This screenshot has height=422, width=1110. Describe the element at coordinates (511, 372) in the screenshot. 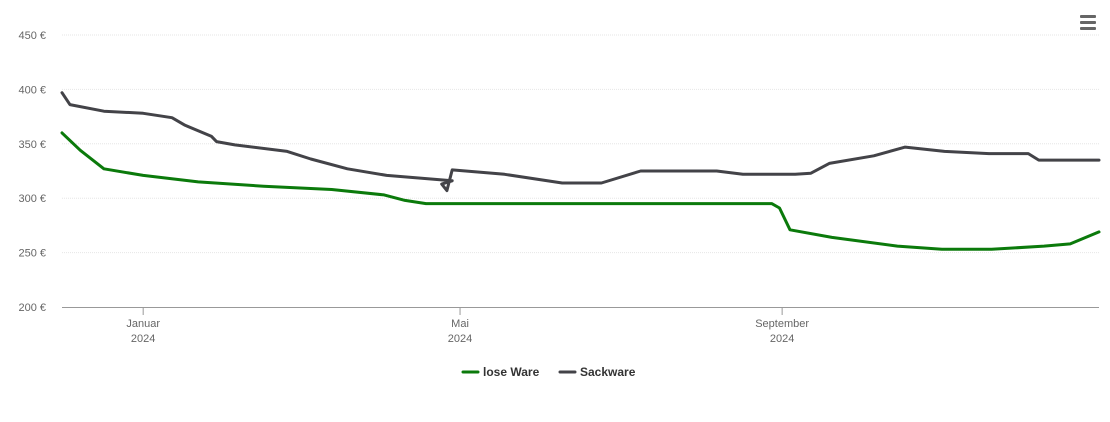

I see `legend-label: lose Ware` at that location.